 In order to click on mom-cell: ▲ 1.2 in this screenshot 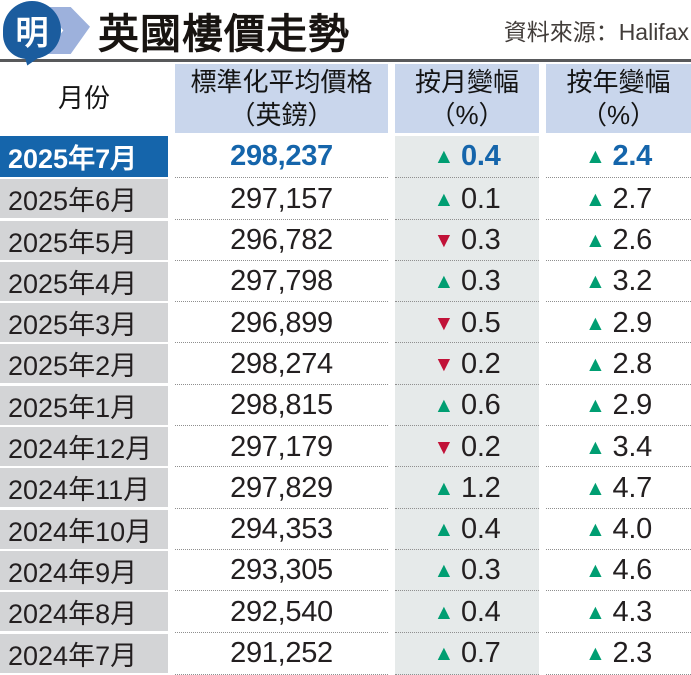, I will do `click(467, 488)`.